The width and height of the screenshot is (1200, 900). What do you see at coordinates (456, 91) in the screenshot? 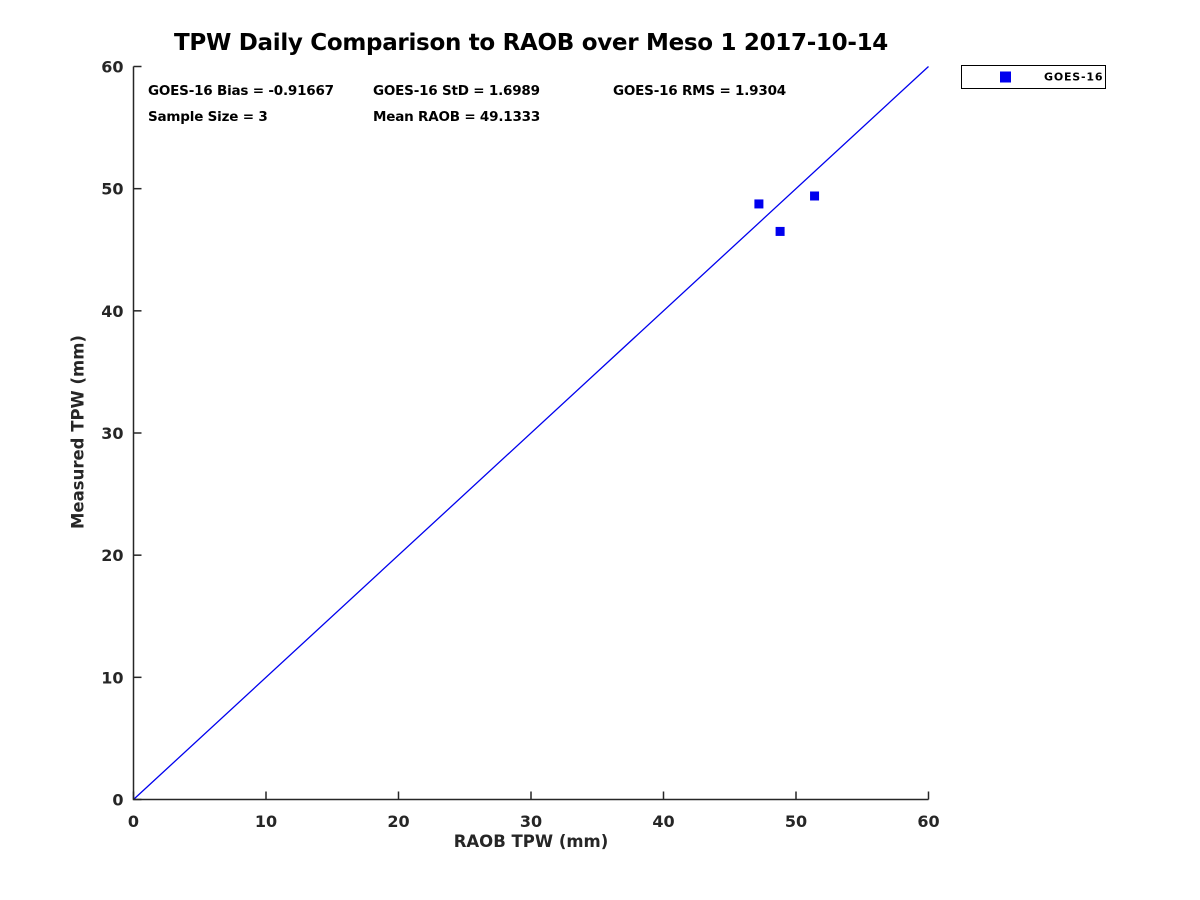
I see `stat-std: GOES-16 StD = 1.6989` at bounding box center [456, 91].